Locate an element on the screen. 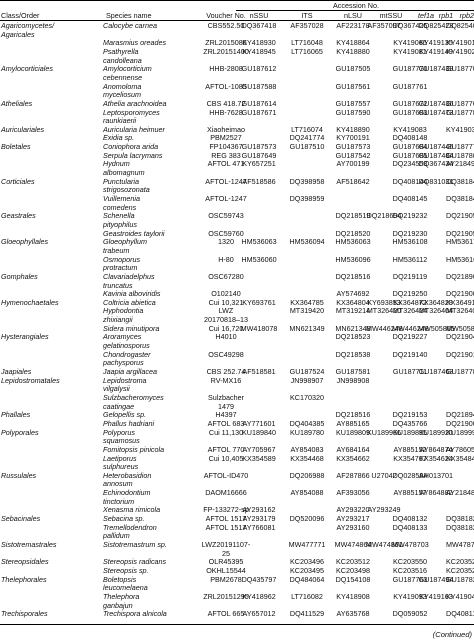 This screenshot has height=642, width=474. table-row: squamosus is located at coordinates (237, 440).